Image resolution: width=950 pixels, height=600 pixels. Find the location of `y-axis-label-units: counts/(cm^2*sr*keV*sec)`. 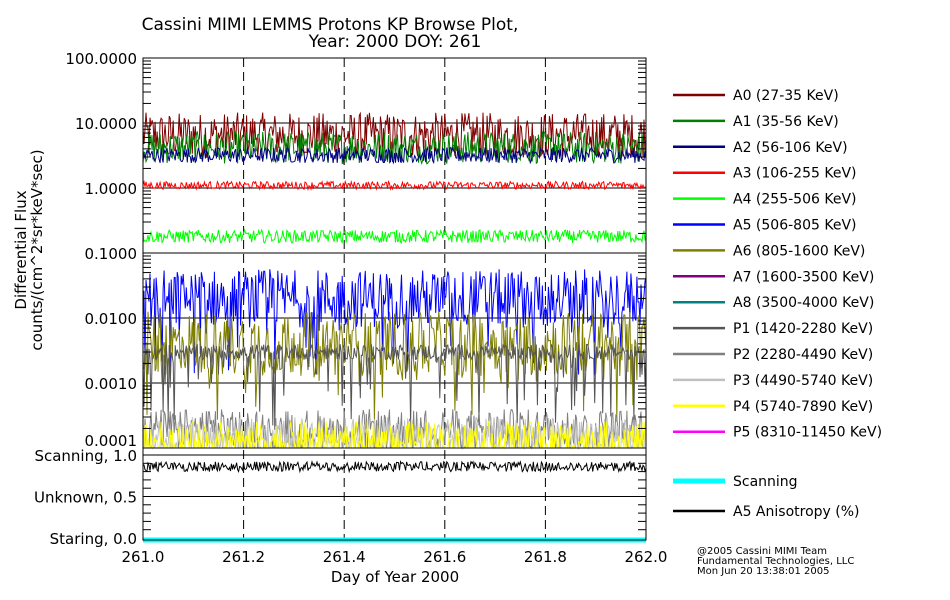

y-axis-label-units: counts/(cm^2*sr*keV*sec) is located at coordinates (37, 249).